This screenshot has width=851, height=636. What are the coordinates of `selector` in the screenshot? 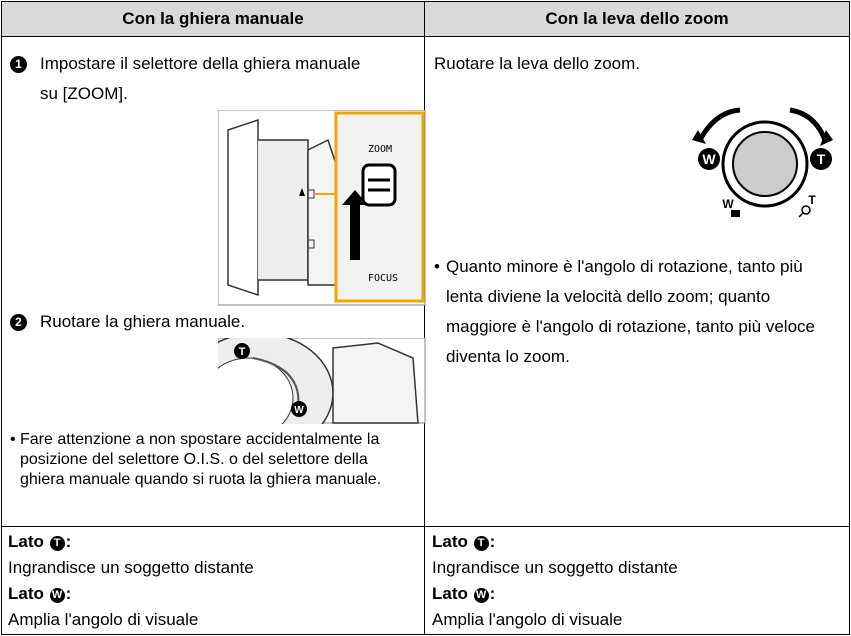 It's located at (379, 185).